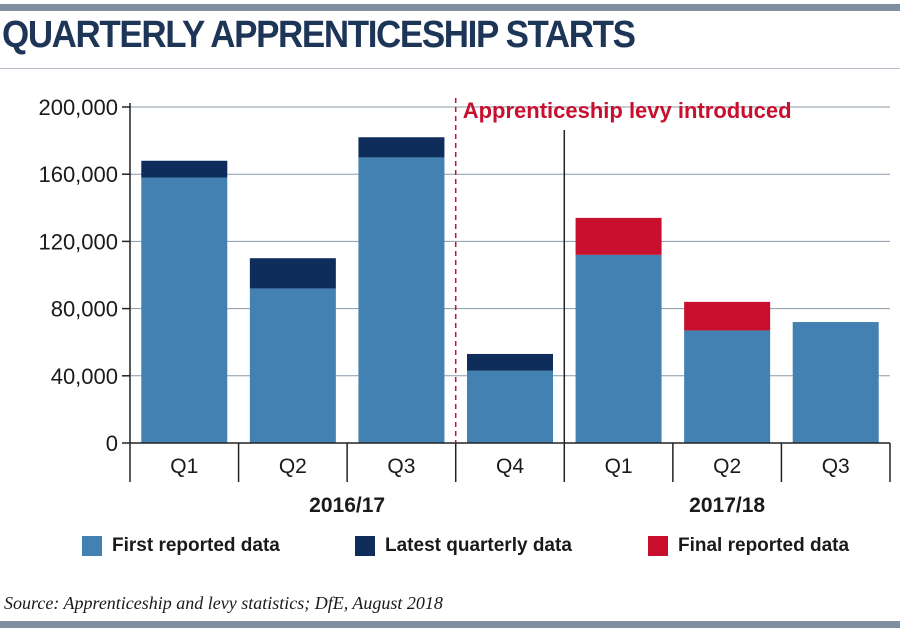 The image size is (900, 633). Describe the element at coordinates (347, 505) in the screenshot. I see `x-group-label: 2016/17` at that location.